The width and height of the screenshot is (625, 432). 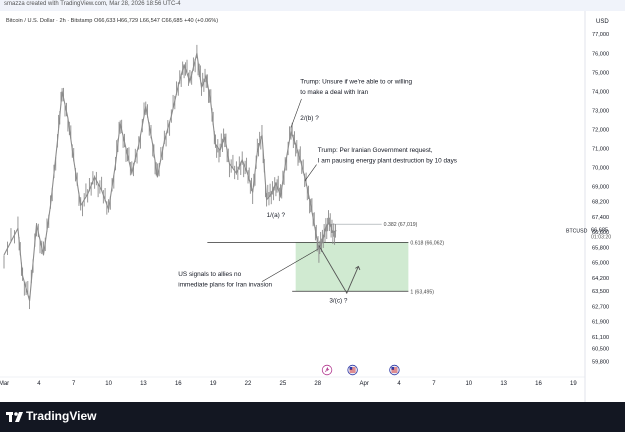 I want to click on brand-text: TradingView, so click(x=61, y=416).